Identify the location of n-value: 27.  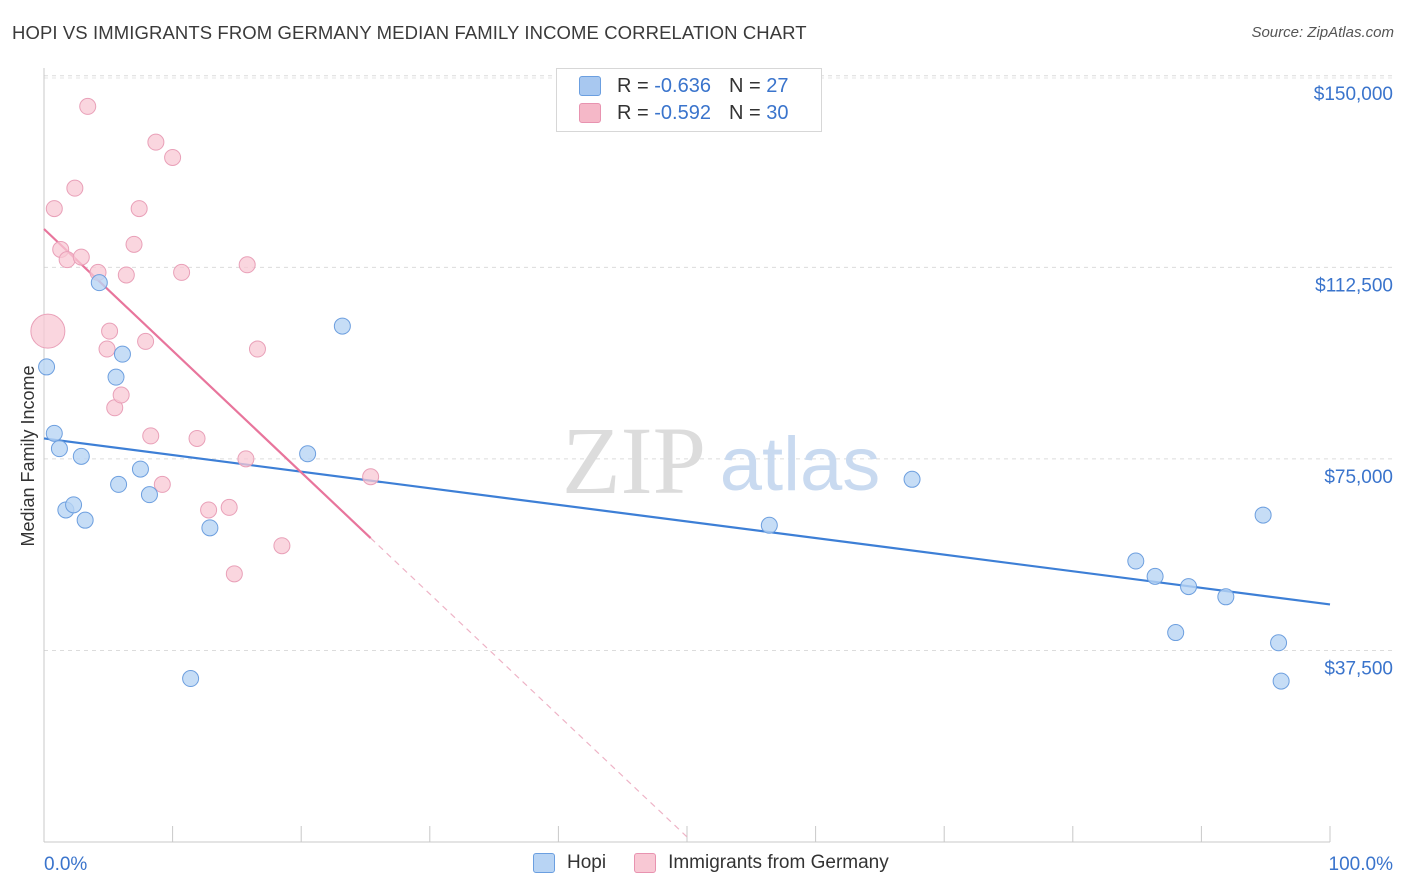
(777, 85).